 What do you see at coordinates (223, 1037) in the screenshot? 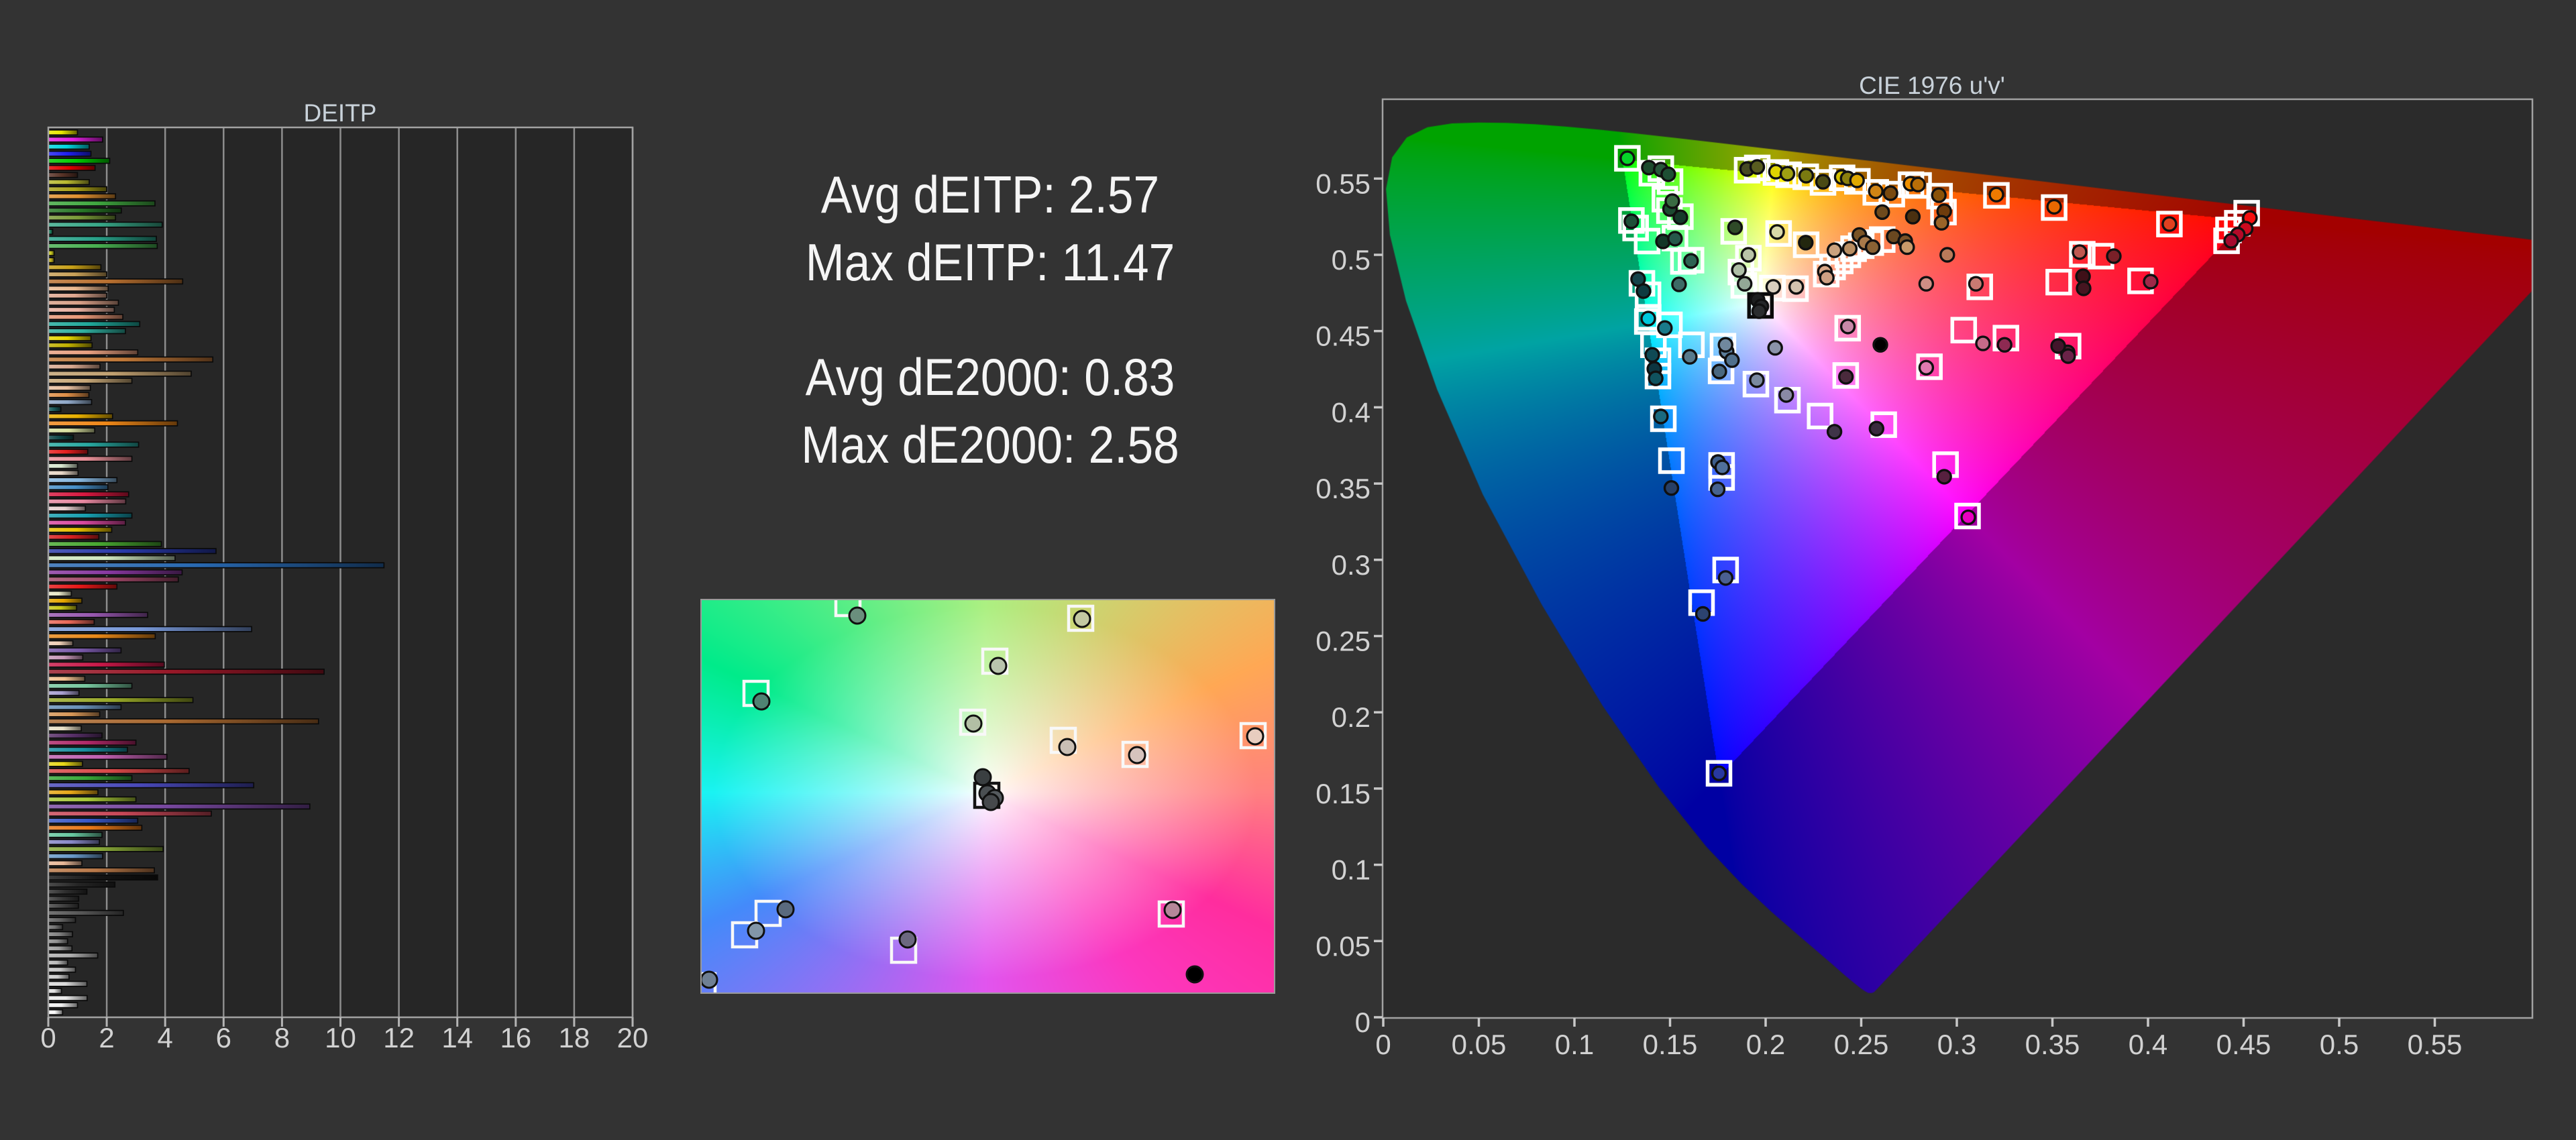
I see `svg-text: 6` at bounding box center [223, 1037].